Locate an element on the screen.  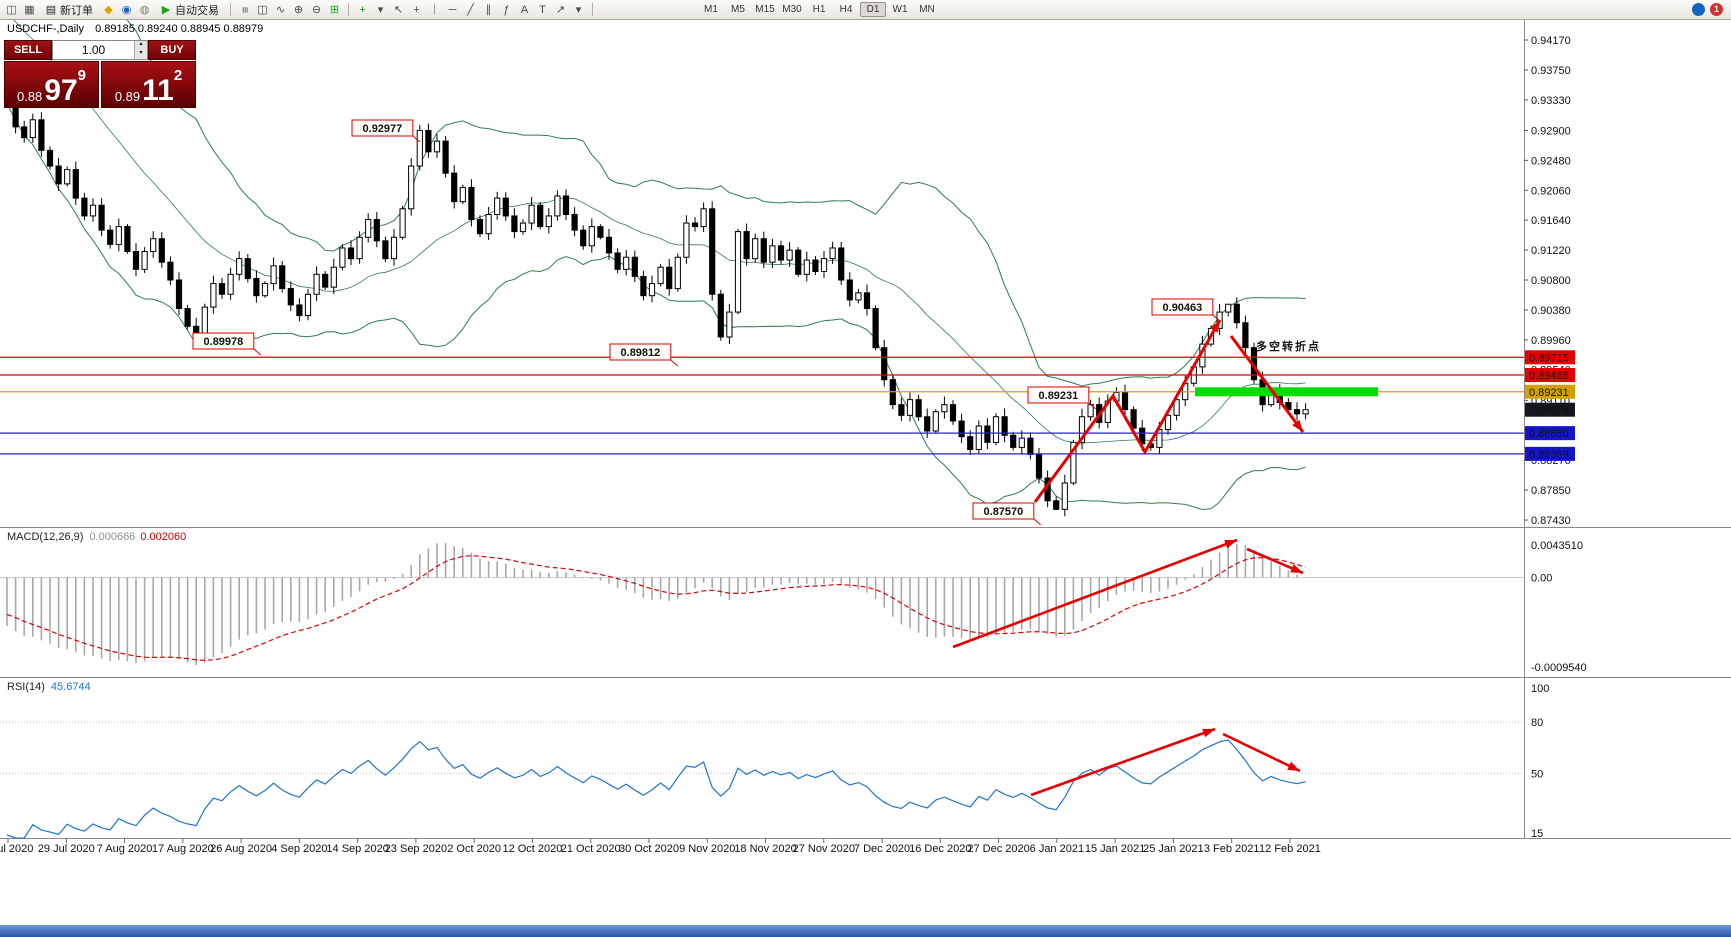
date-label: 26 Aug 2020 is located at coordinates (241, 849).